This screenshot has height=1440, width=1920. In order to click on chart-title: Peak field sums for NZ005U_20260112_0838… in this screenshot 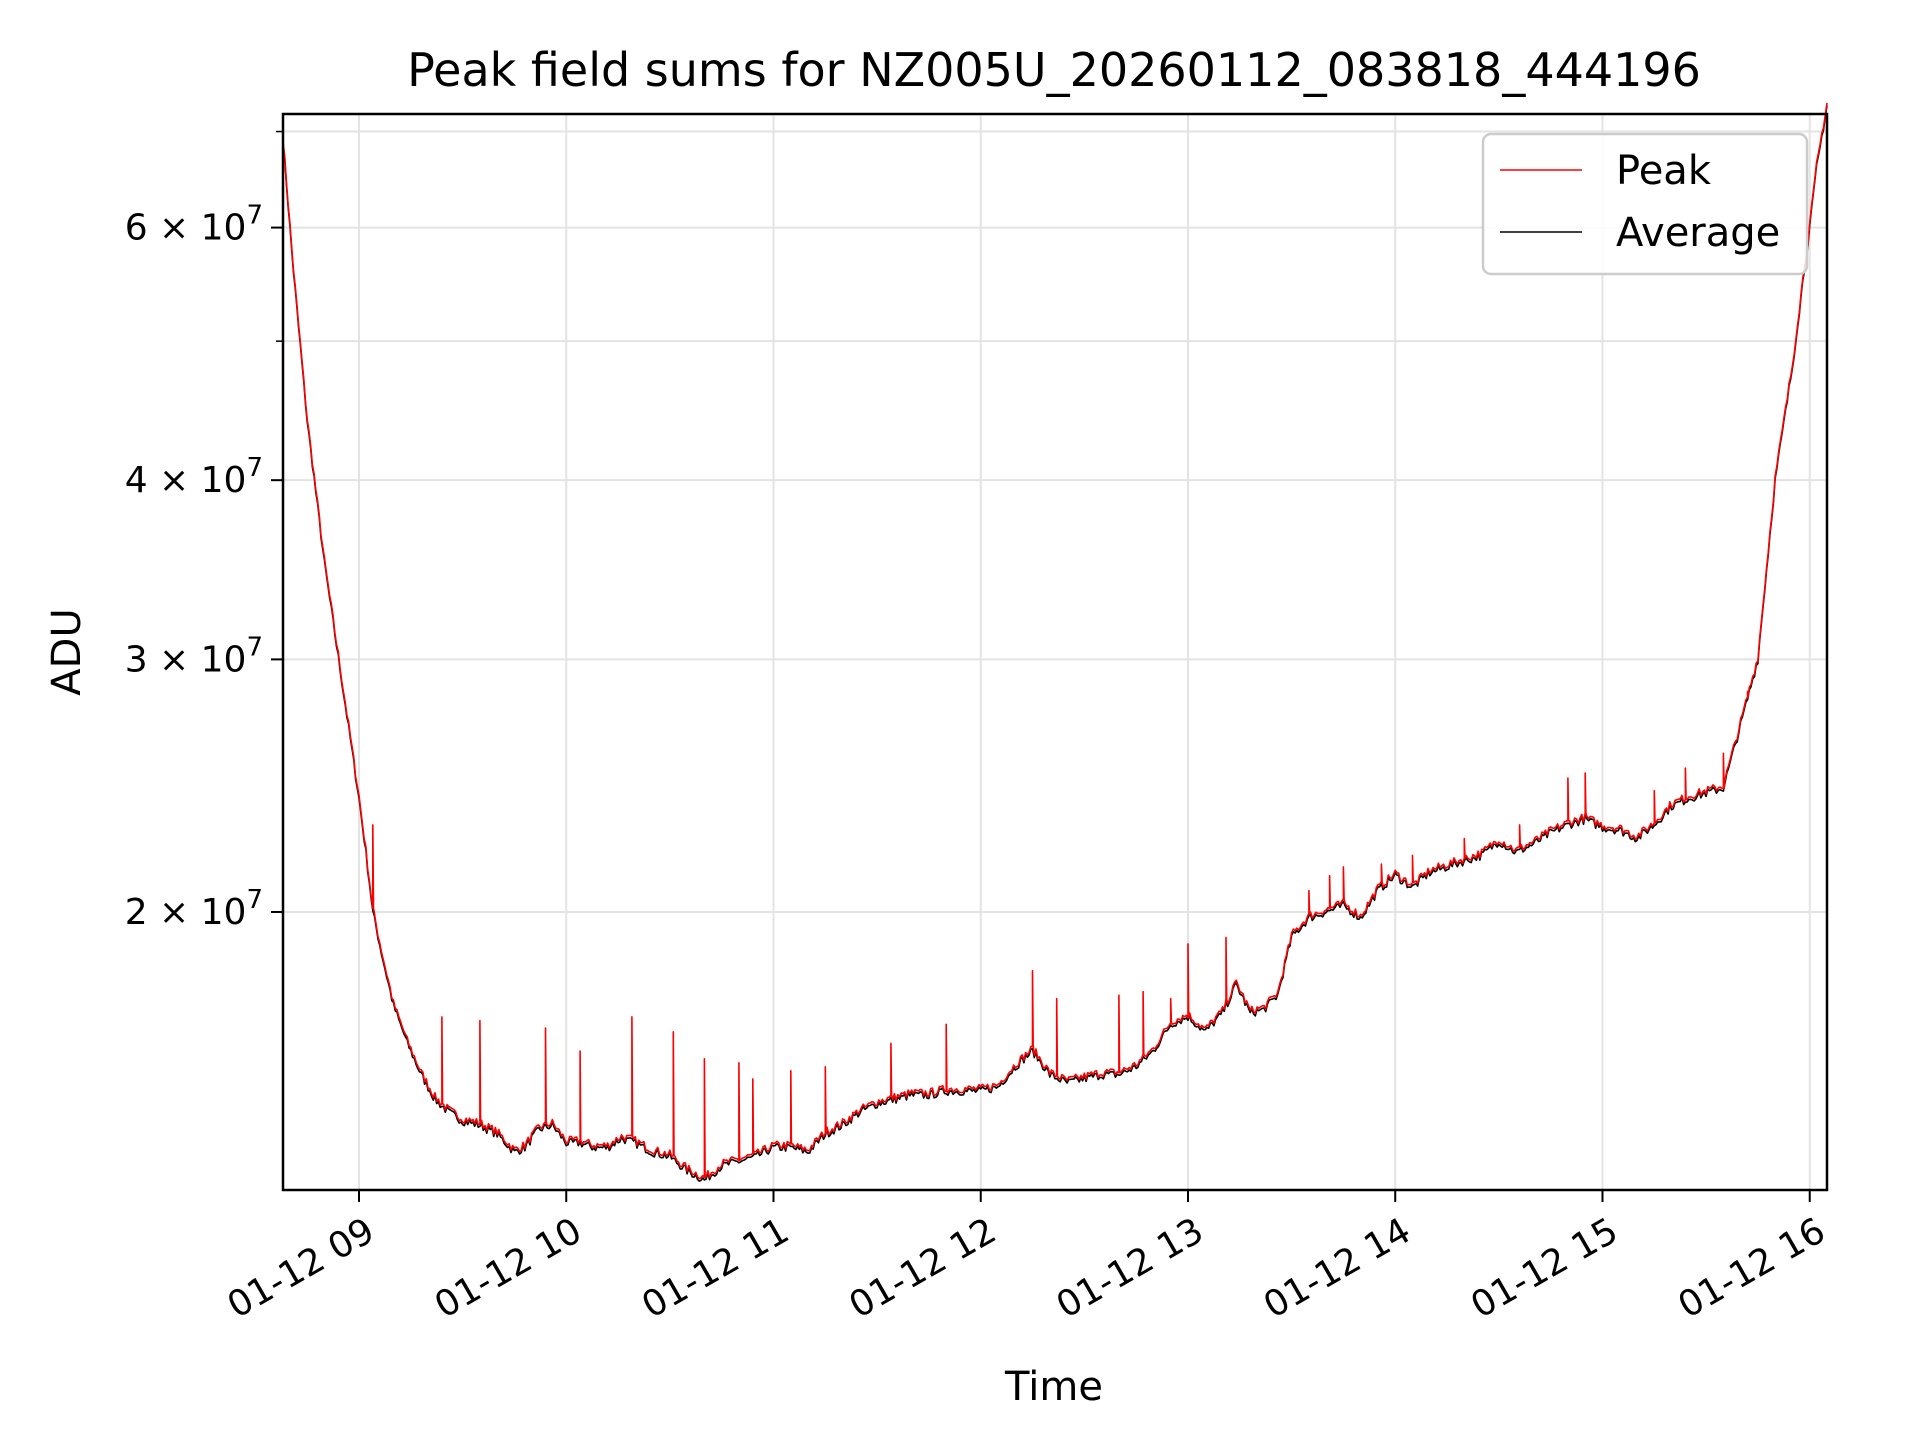, I will do `click(1054, 70)`.